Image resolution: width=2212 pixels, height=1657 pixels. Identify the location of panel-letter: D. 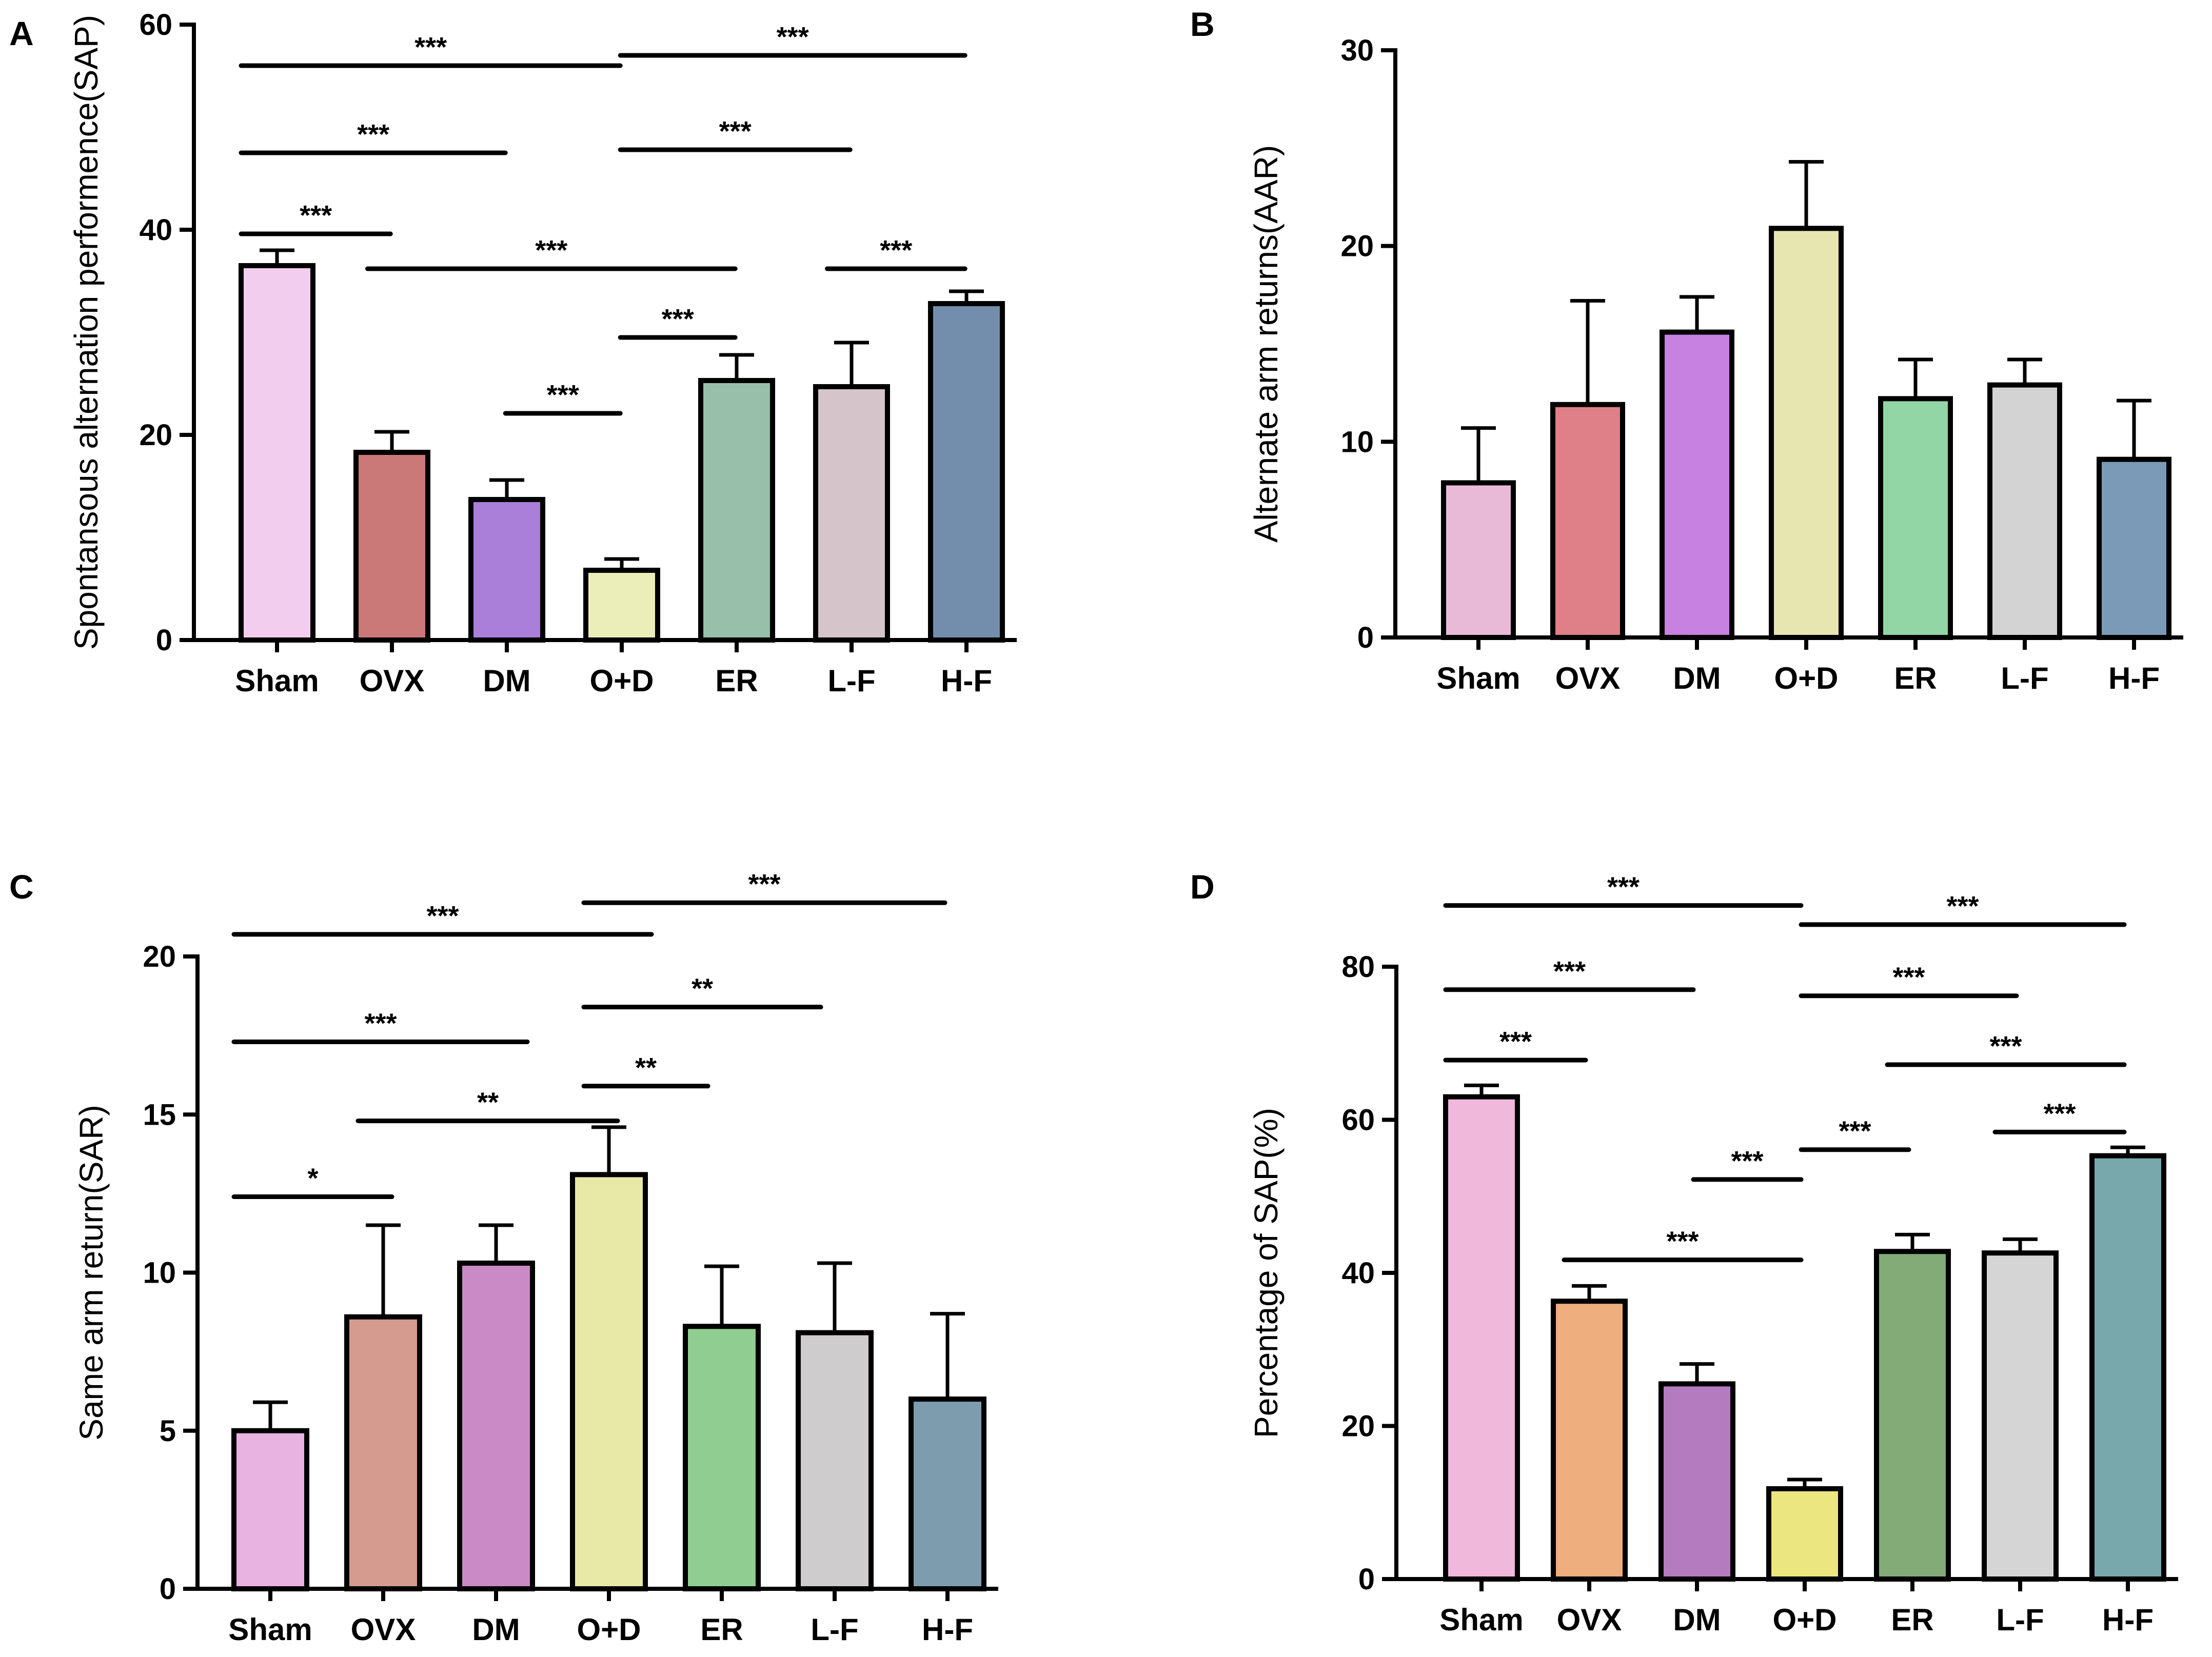
(1202, 887).